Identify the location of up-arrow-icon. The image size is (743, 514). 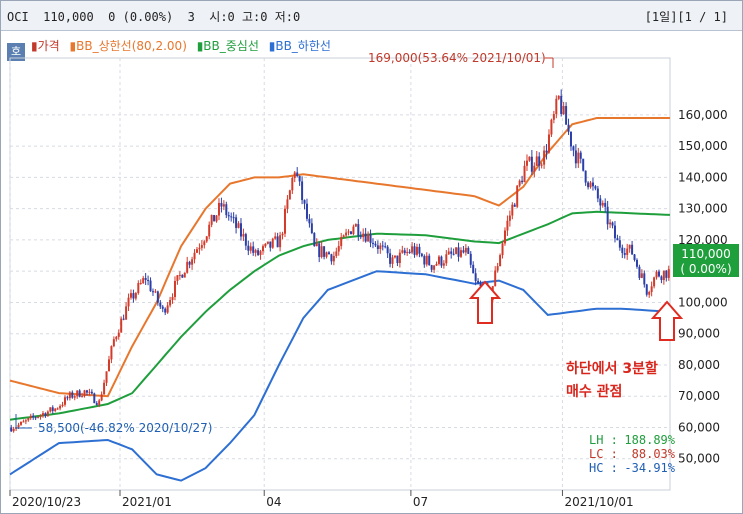
(485, 302).